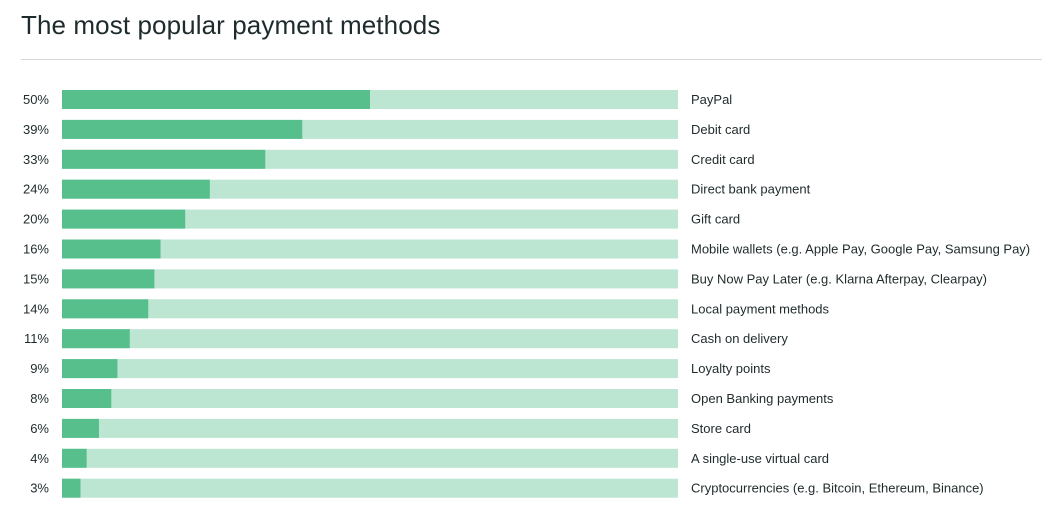 This screenshot has width=1050, height=524. I want to click on category-label: Cash on delivery, so click(739, 338).